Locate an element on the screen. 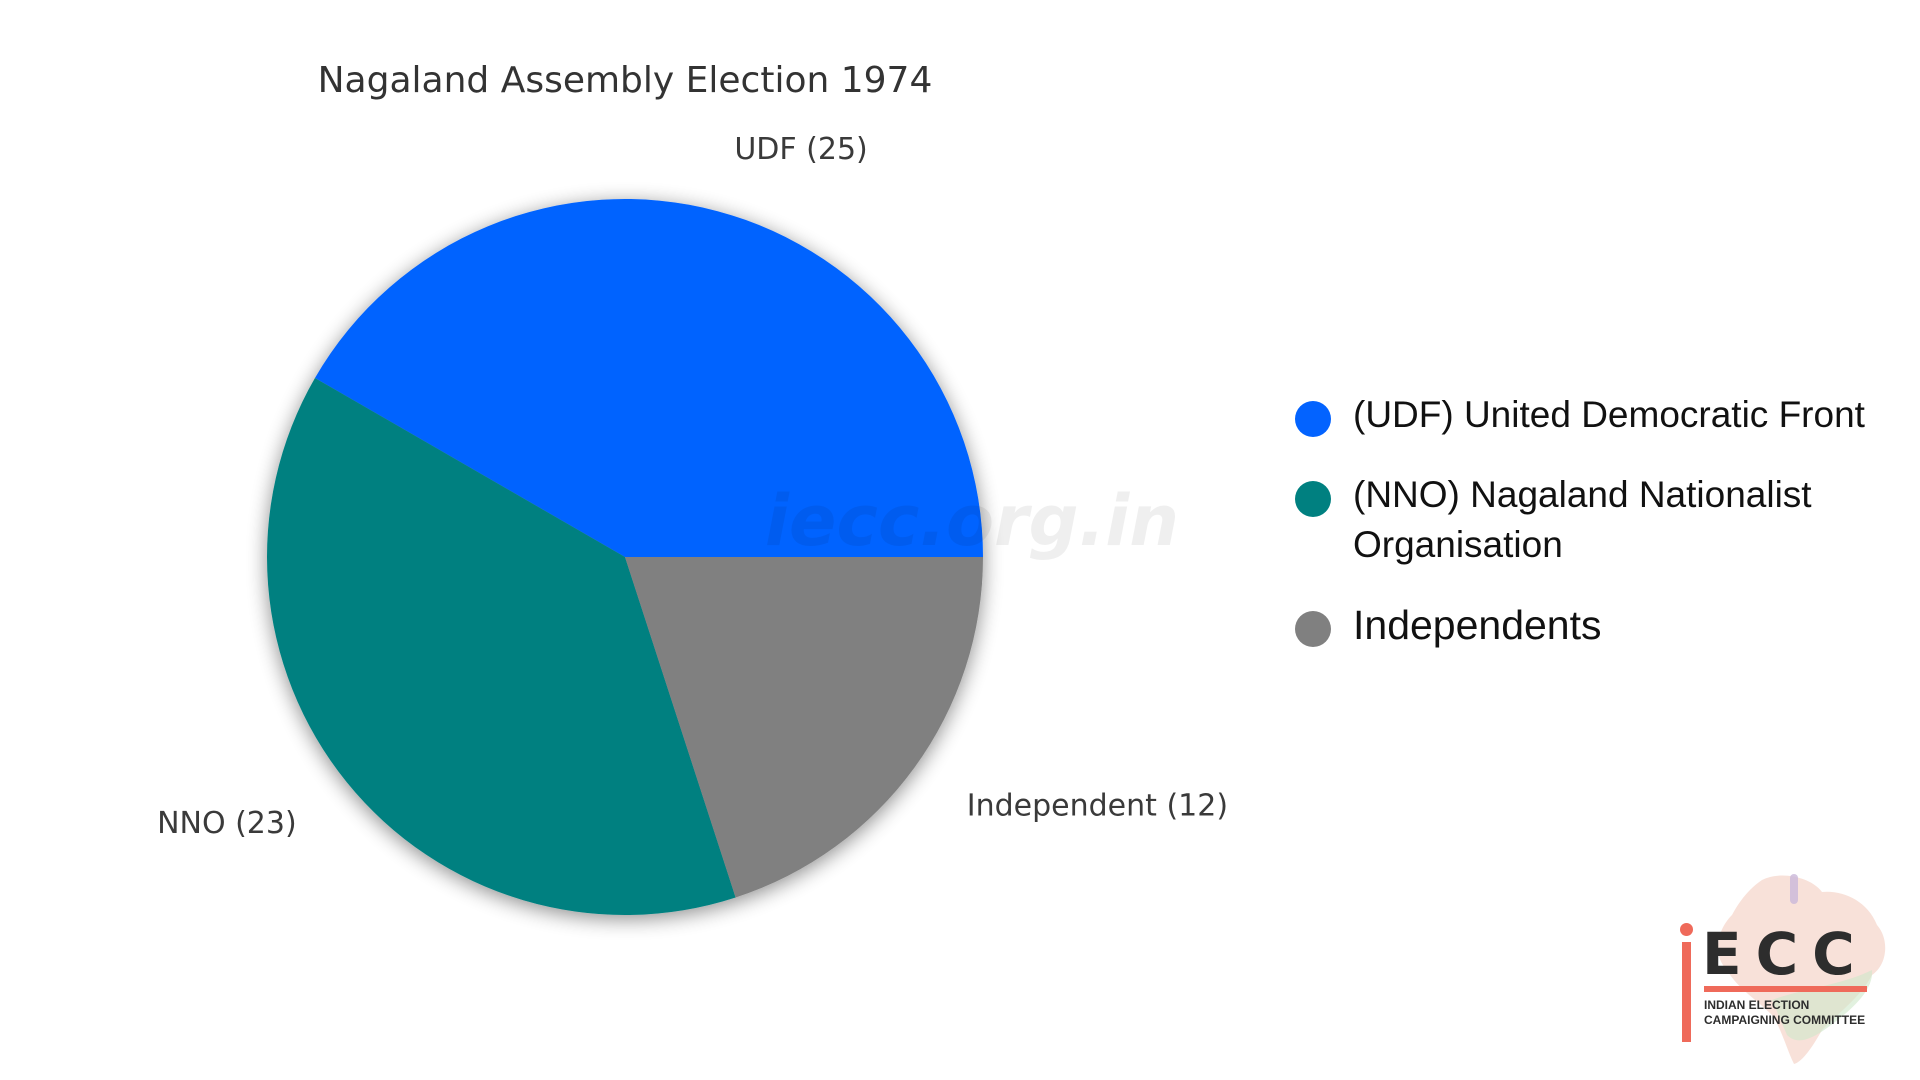 This screenshot has width=1920, height=1080. legend-item-nno: (NNO) Nagaland Nationalist Organisation is located at coordinates (1595, 520).